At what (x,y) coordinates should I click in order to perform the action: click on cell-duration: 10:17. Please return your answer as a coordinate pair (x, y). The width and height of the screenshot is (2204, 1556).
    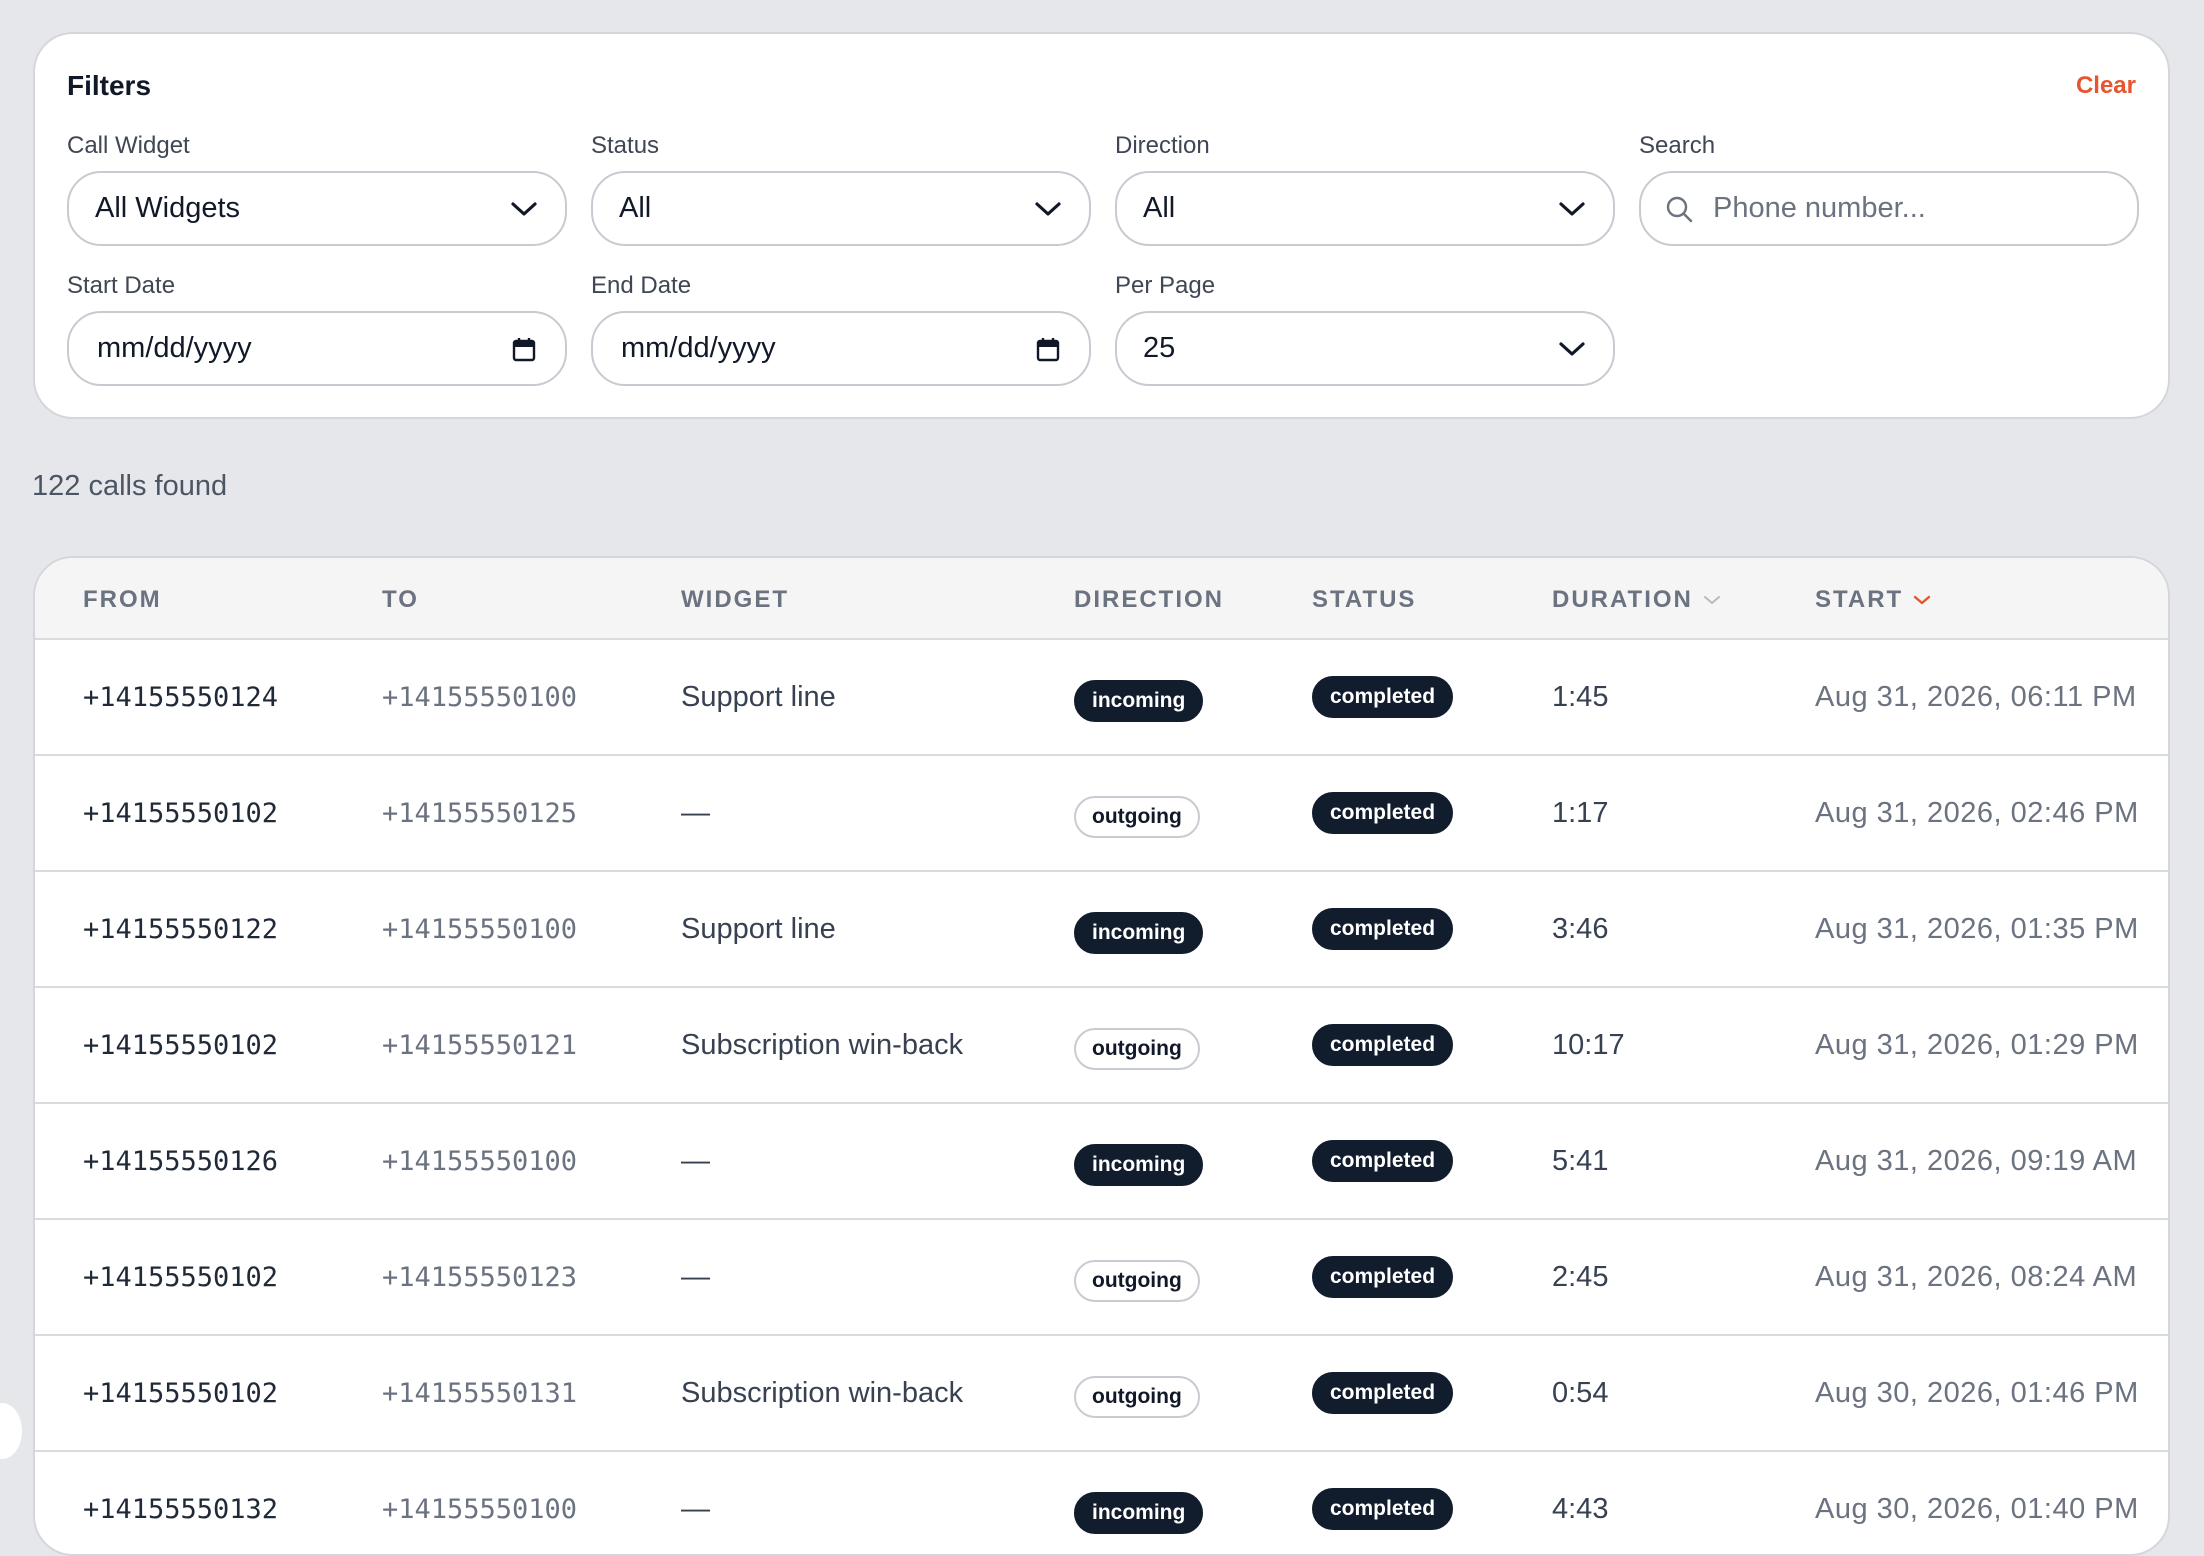
    Looking at the image, I should click on (1588, 1044).